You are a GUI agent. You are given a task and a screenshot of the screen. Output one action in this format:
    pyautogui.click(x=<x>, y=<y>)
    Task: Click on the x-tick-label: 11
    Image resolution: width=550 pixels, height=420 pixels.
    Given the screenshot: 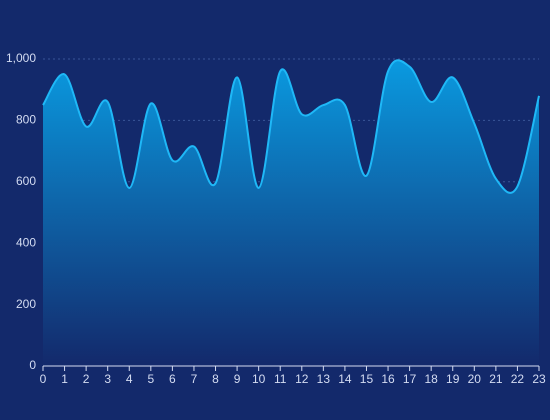 What is the action you would take?
    pyautogui.click(x=280, y=379)
    